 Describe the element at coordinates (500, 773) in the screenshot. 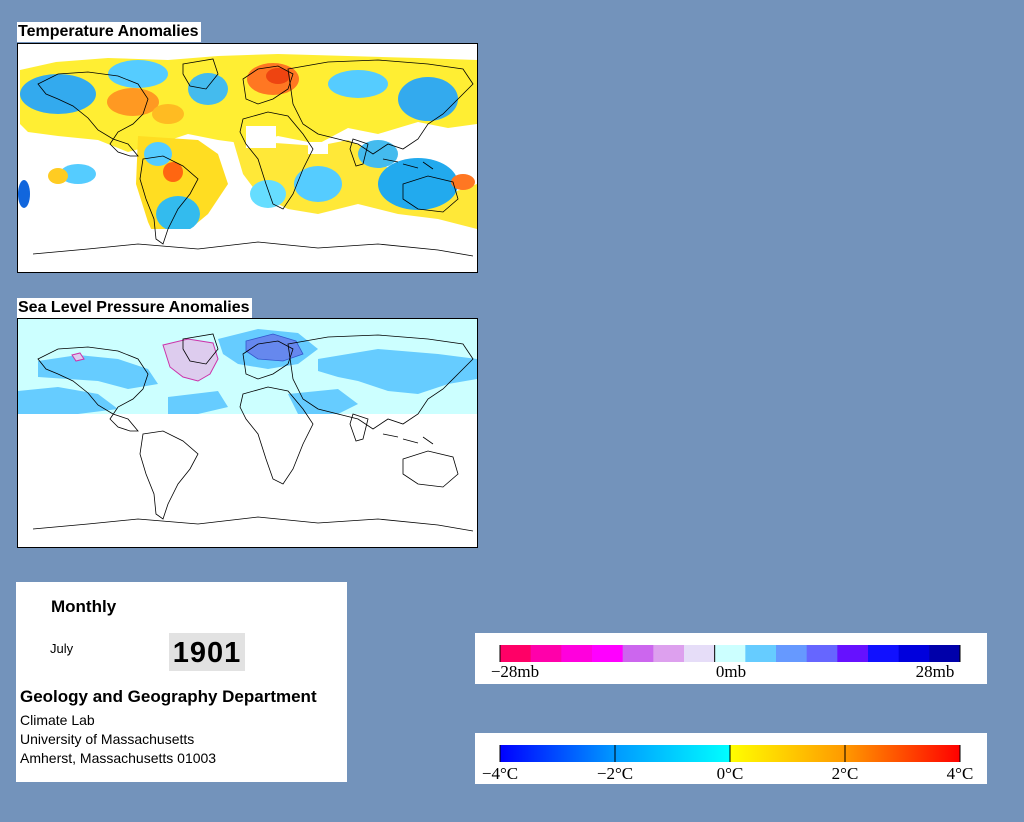

I see `temp-legend-label: −4°C` at that location.